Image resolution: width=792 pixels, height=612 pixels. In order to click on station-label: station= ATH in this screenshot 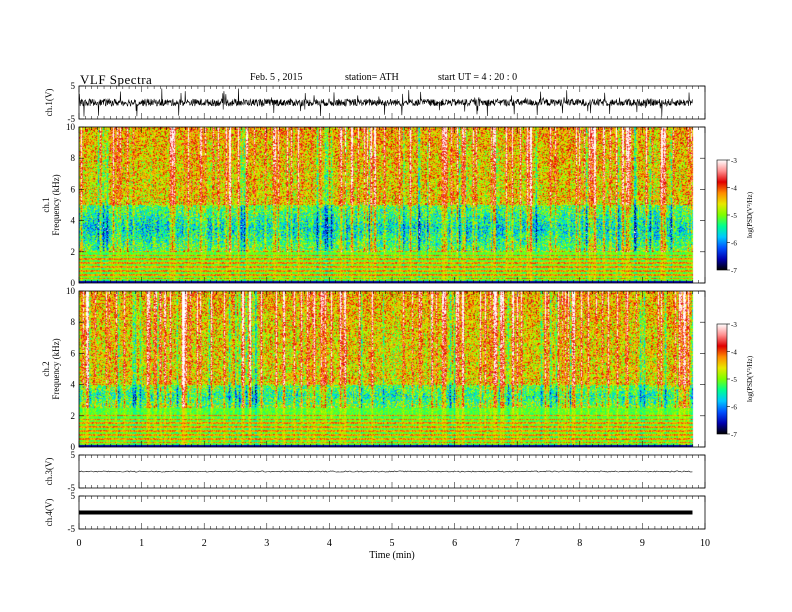, I will do `click(372, 77)`.